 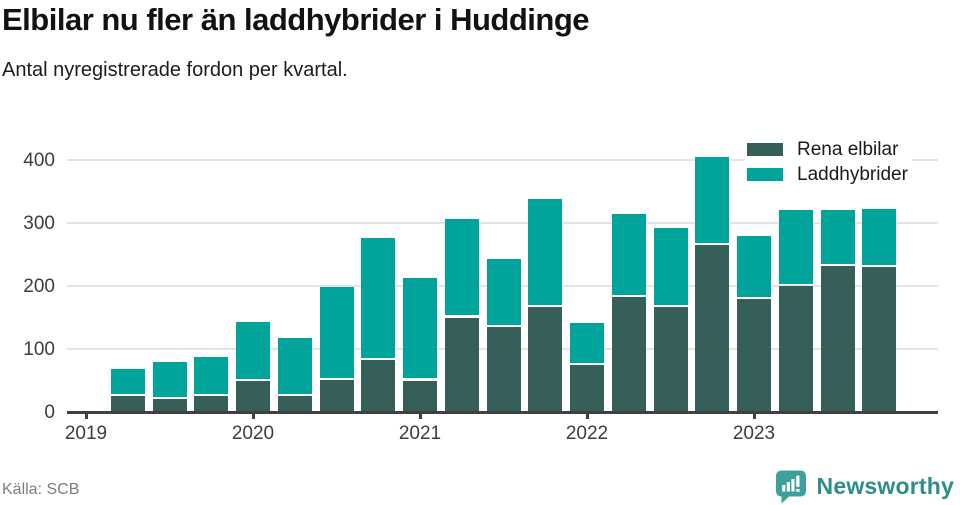 What do you see at coordinates (587, 343) in the screenshot?
I see `bar-2022-q1-laddhybrider` at bounding box center [587, 343].